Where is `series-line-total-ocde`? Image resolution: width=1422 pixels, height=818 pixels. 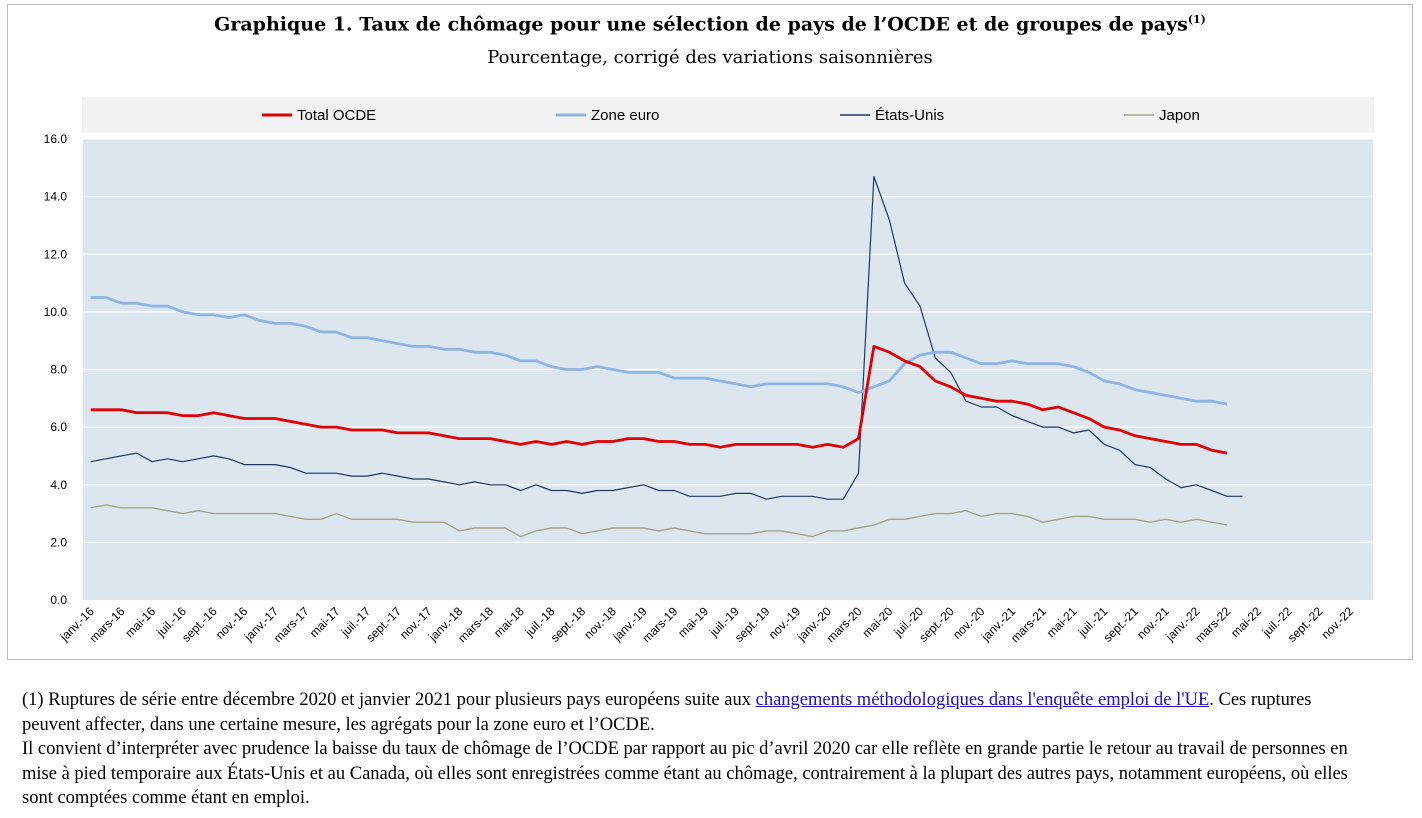 series-line-total-ocde is located at coordinates (659, 399).